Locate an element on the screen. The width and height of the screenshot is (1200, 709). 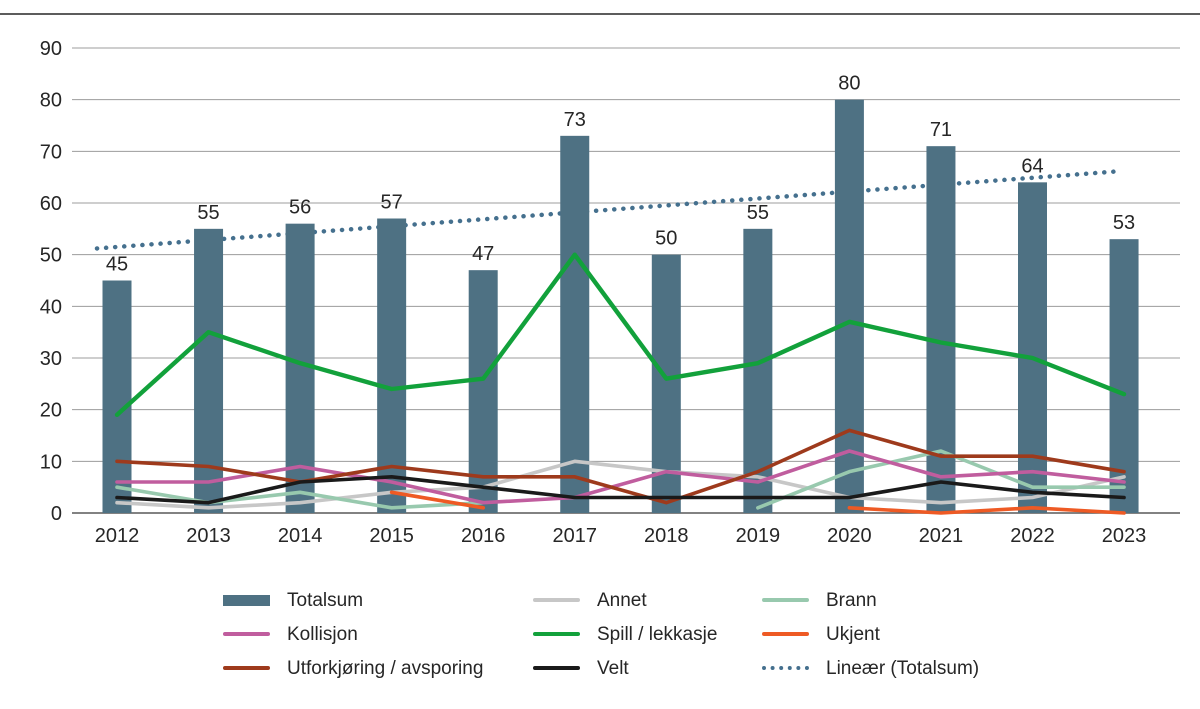
x-tick-label-2018: 2018 is located at coordinates (666, 536).